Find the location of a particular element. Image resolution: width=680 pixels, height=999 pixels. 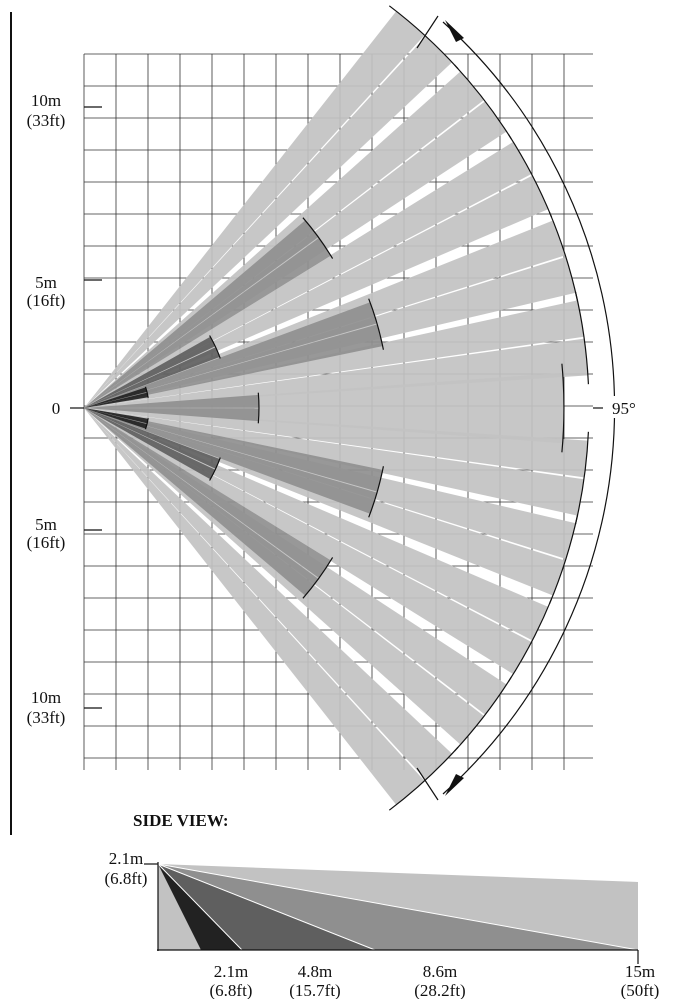

y-label-5m-bottom-ft: (16ft) is located at coordinates (46, 542).